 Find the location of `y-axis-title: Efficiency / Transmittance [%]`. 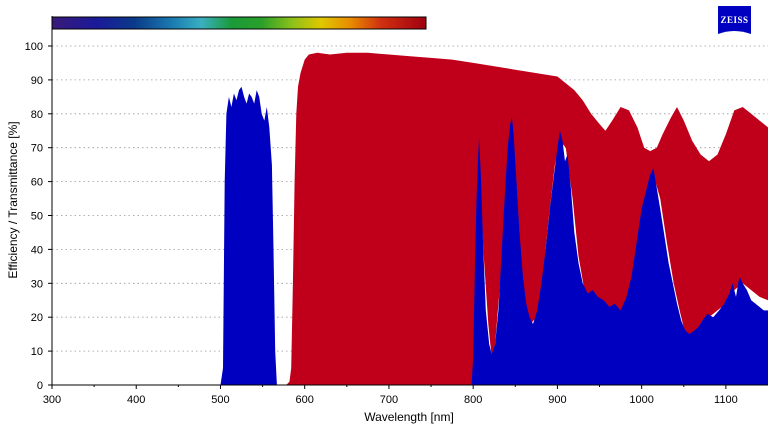

y-axis-title: Efficiency / Transmittance [%] is located at coordinates (13, 199).